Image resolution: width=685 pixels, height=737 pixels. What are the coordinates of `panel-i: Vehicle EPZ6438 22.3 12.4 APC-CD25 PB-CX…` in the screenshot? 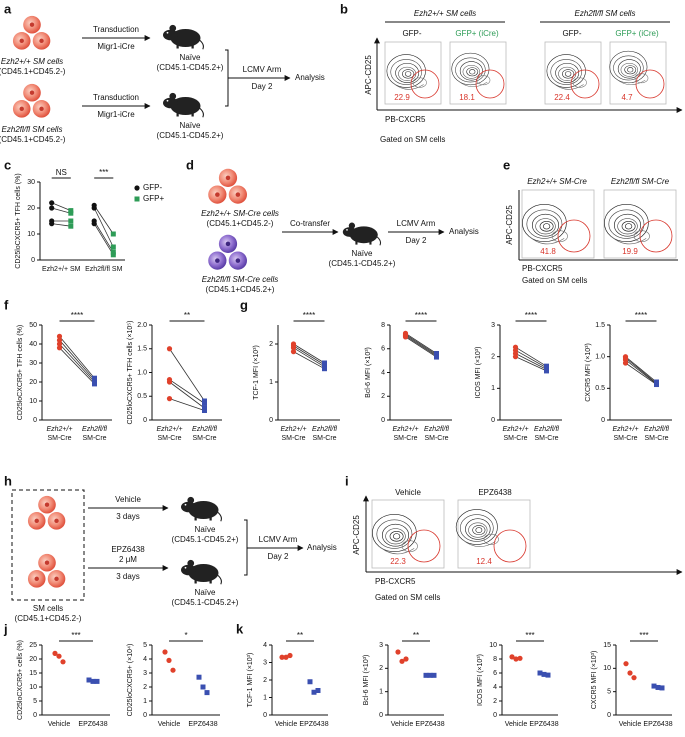 It's located at (517, 545).